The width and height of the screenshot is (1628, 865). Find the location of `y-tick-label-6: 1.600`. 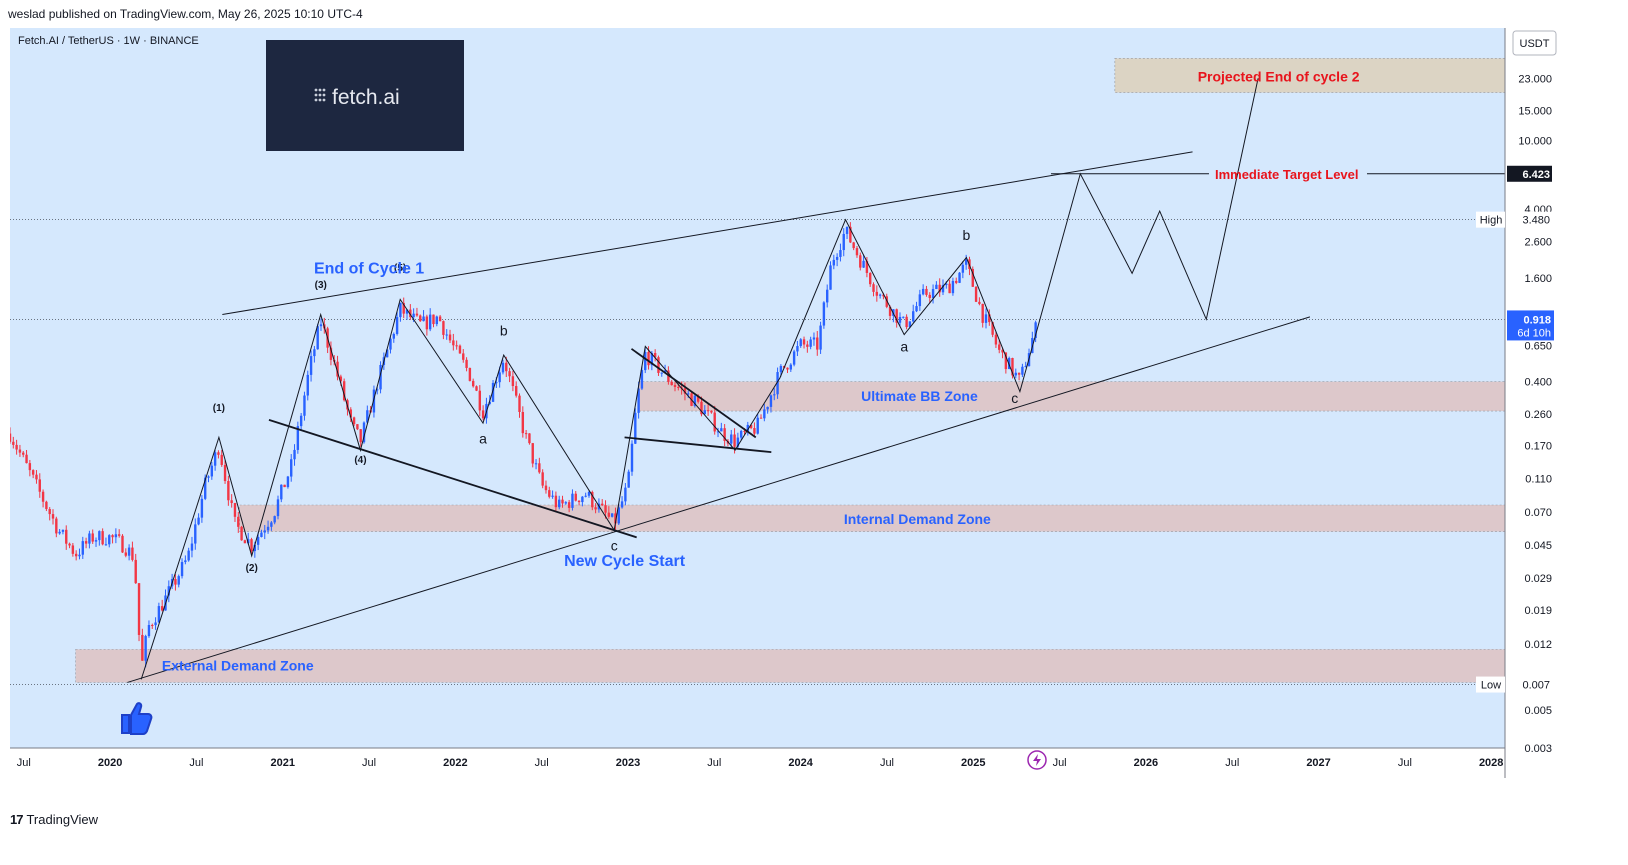

y-tick-label-6: 1.600 is located at coordinates (1538, 279).